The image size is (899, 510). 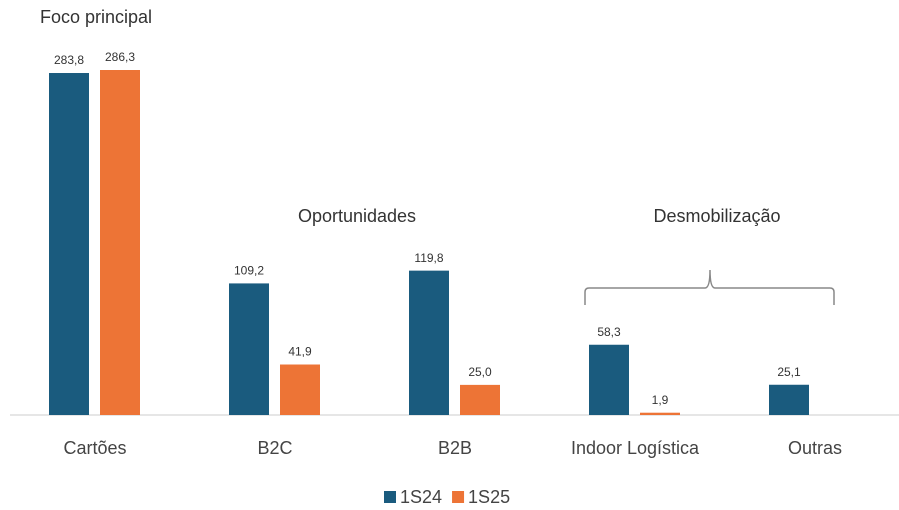 What do you see at coordinates (421, 497) in the screenshot?
I see `legend-label: 1S24` at bounding box center [421, 497].